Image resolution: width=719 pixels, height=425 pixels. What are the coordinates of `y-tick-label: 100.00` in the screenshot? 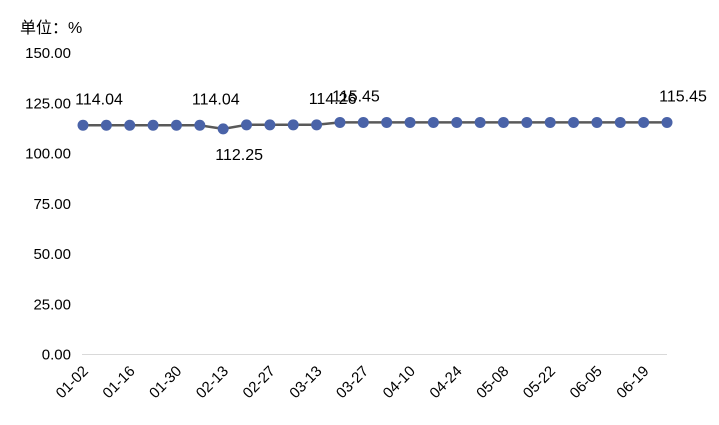 It's located at (48, 154).